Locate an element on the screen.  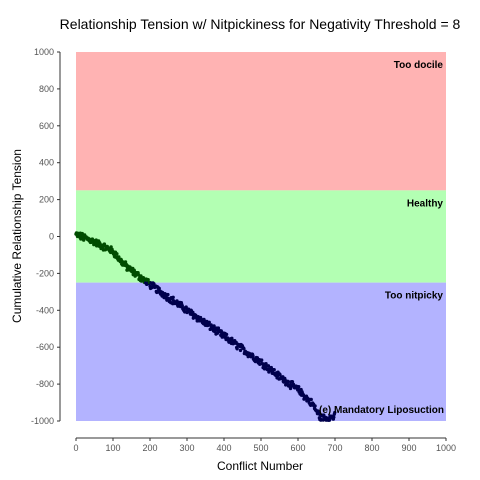
y-tick-label: 1000 is located at coordinates (44, 52).